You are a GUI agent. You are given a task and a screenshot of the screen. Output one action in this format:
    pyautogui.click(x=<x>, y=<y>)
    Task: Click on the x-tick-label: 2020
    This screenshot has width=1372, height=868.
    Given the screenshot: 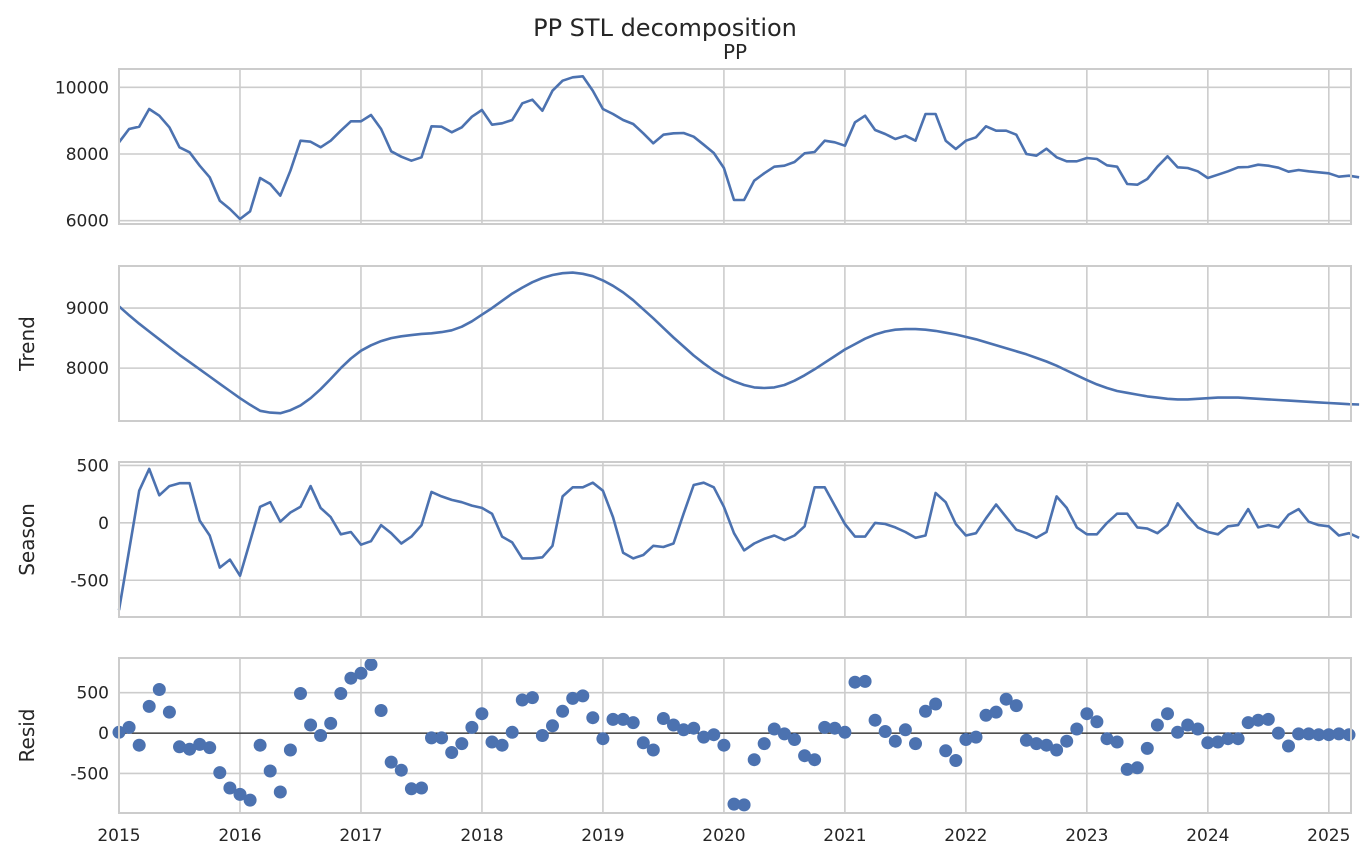 What is the action you would take?
    pyautogui.click(x=723, y=836)
    